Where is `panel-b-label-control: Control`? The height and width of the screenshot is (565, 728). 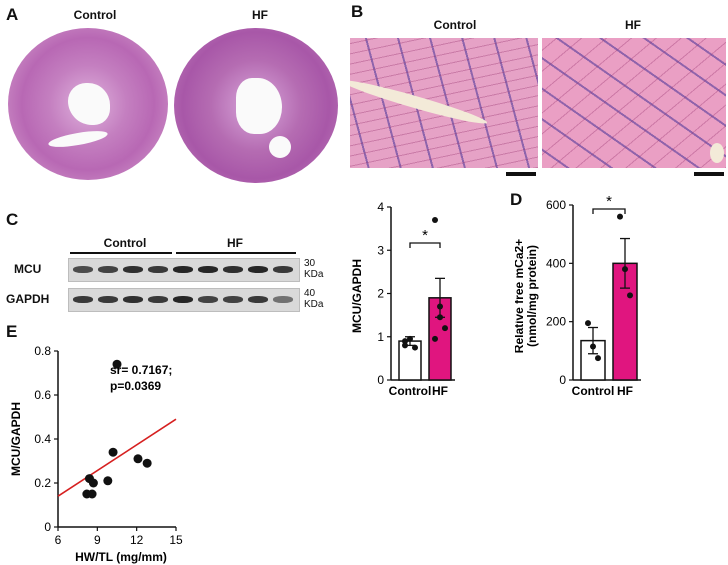 panel-b-label-control: Control is located at coordinates (455, 25).